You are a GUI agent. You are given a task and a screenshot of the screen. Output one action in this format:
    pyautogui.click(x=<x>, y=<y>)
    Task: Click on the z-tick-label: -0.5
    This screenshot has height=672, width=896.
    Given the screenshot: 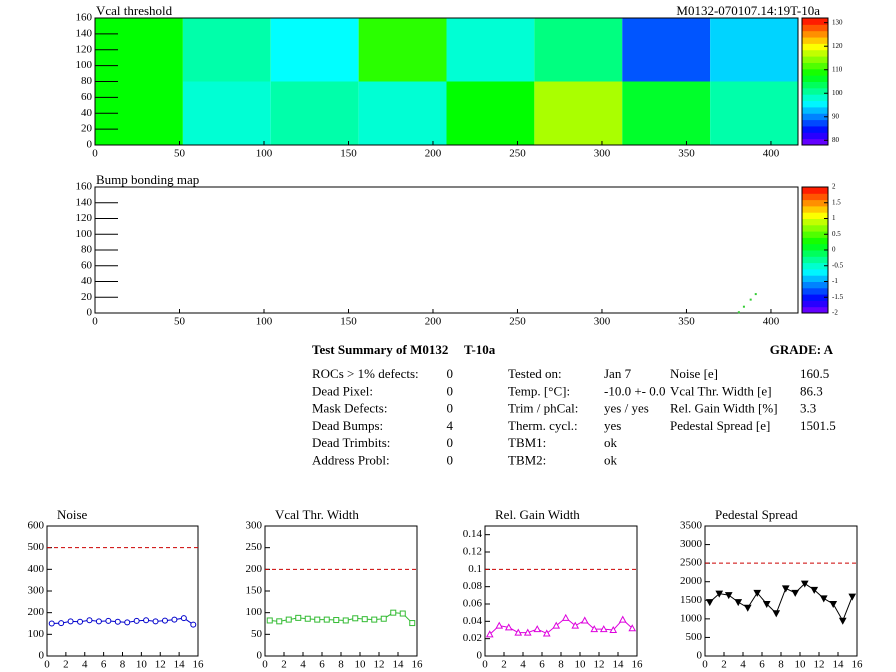 What is the action you would take?
    pyautogui.click(x=838, y=265)
    